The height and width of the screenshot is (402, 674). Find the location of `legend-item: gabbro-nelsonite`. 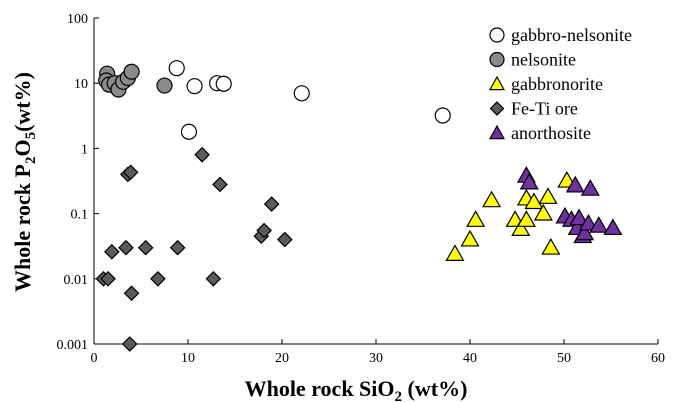

legend-item: gabbro-nelsonite is located at coordinates (560, 35).